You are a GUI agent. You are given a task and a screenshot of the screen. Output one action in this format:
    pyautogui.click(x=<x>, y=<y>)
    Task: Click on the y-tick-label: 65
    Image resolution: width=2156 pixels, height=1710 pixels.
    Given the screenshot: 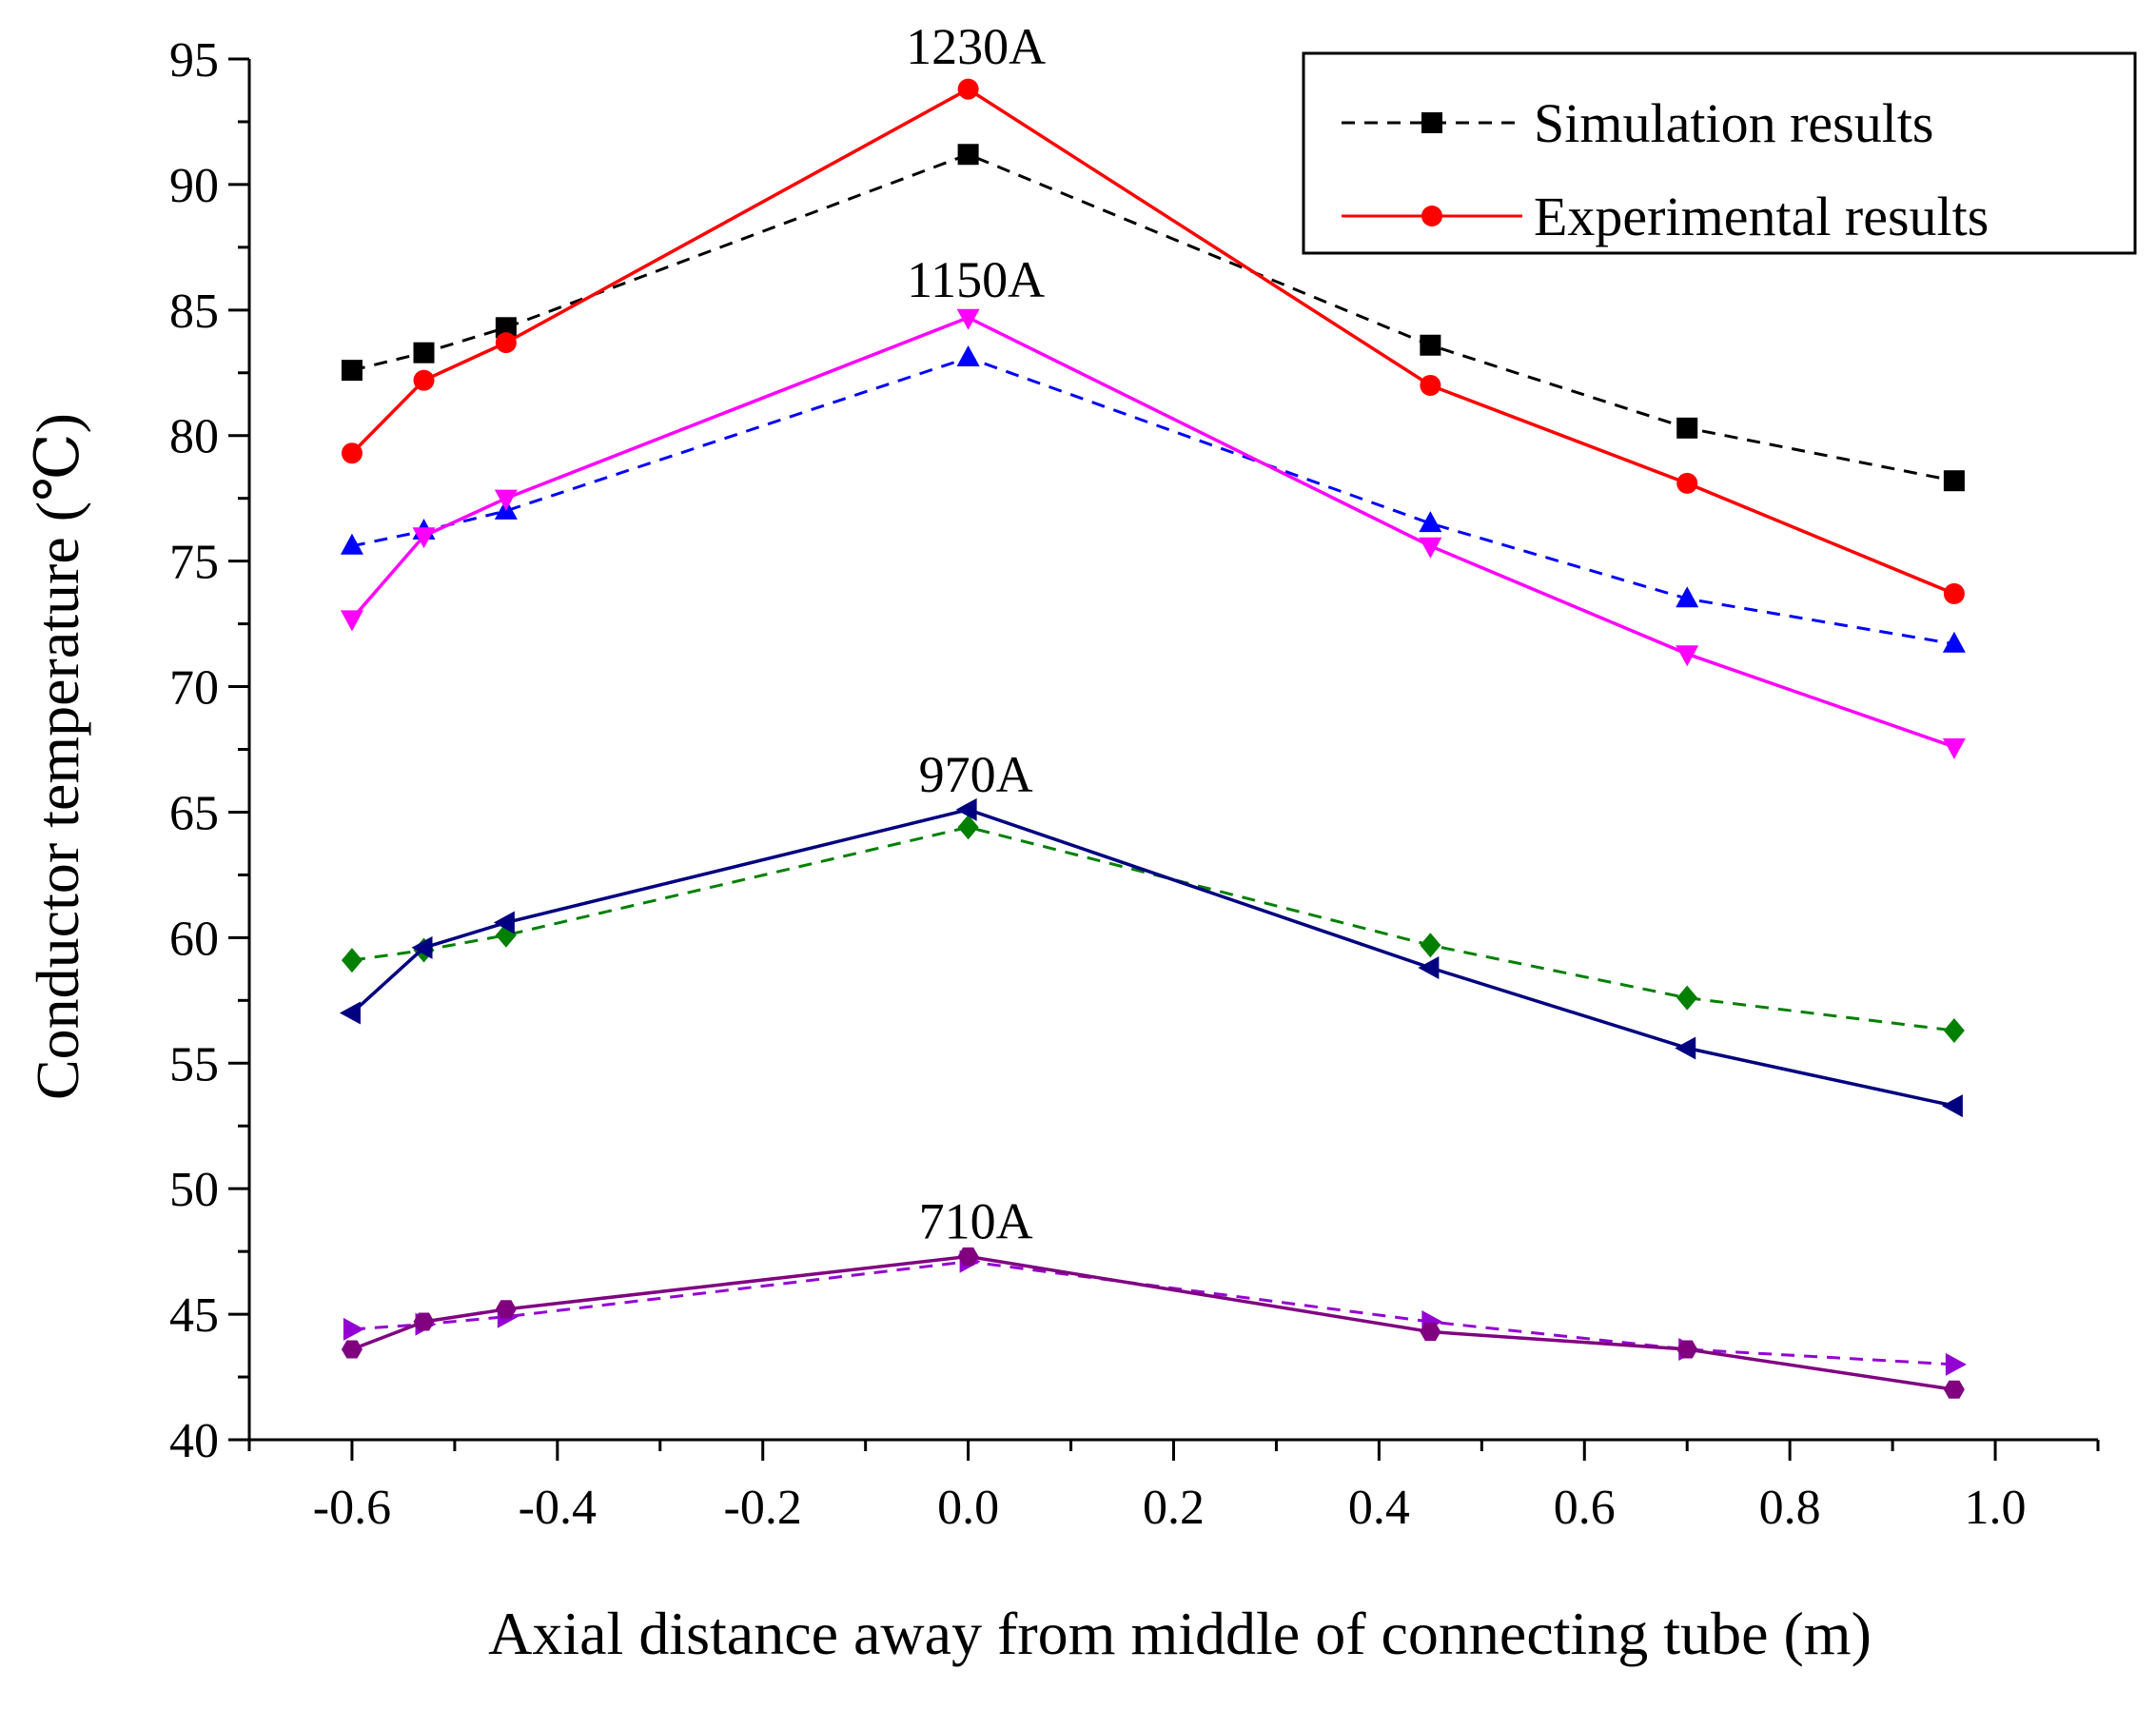 What is the action you would take?
    pyautogui.click(x=194, y=813)
    